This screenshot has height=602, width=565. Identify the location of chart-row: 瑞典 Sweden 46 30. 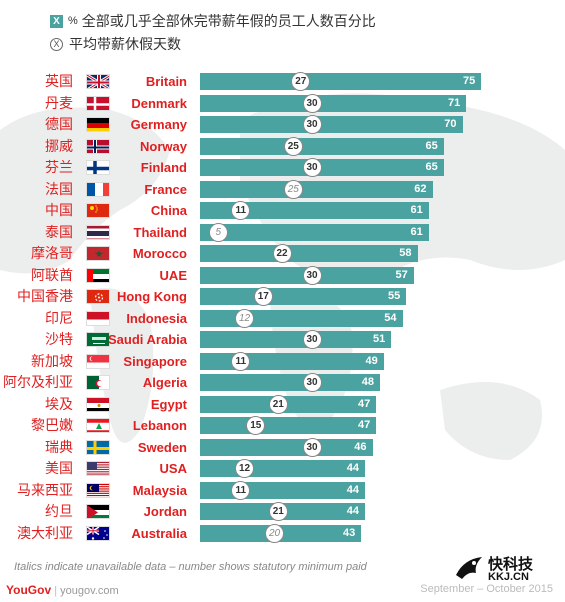
(282, 447).